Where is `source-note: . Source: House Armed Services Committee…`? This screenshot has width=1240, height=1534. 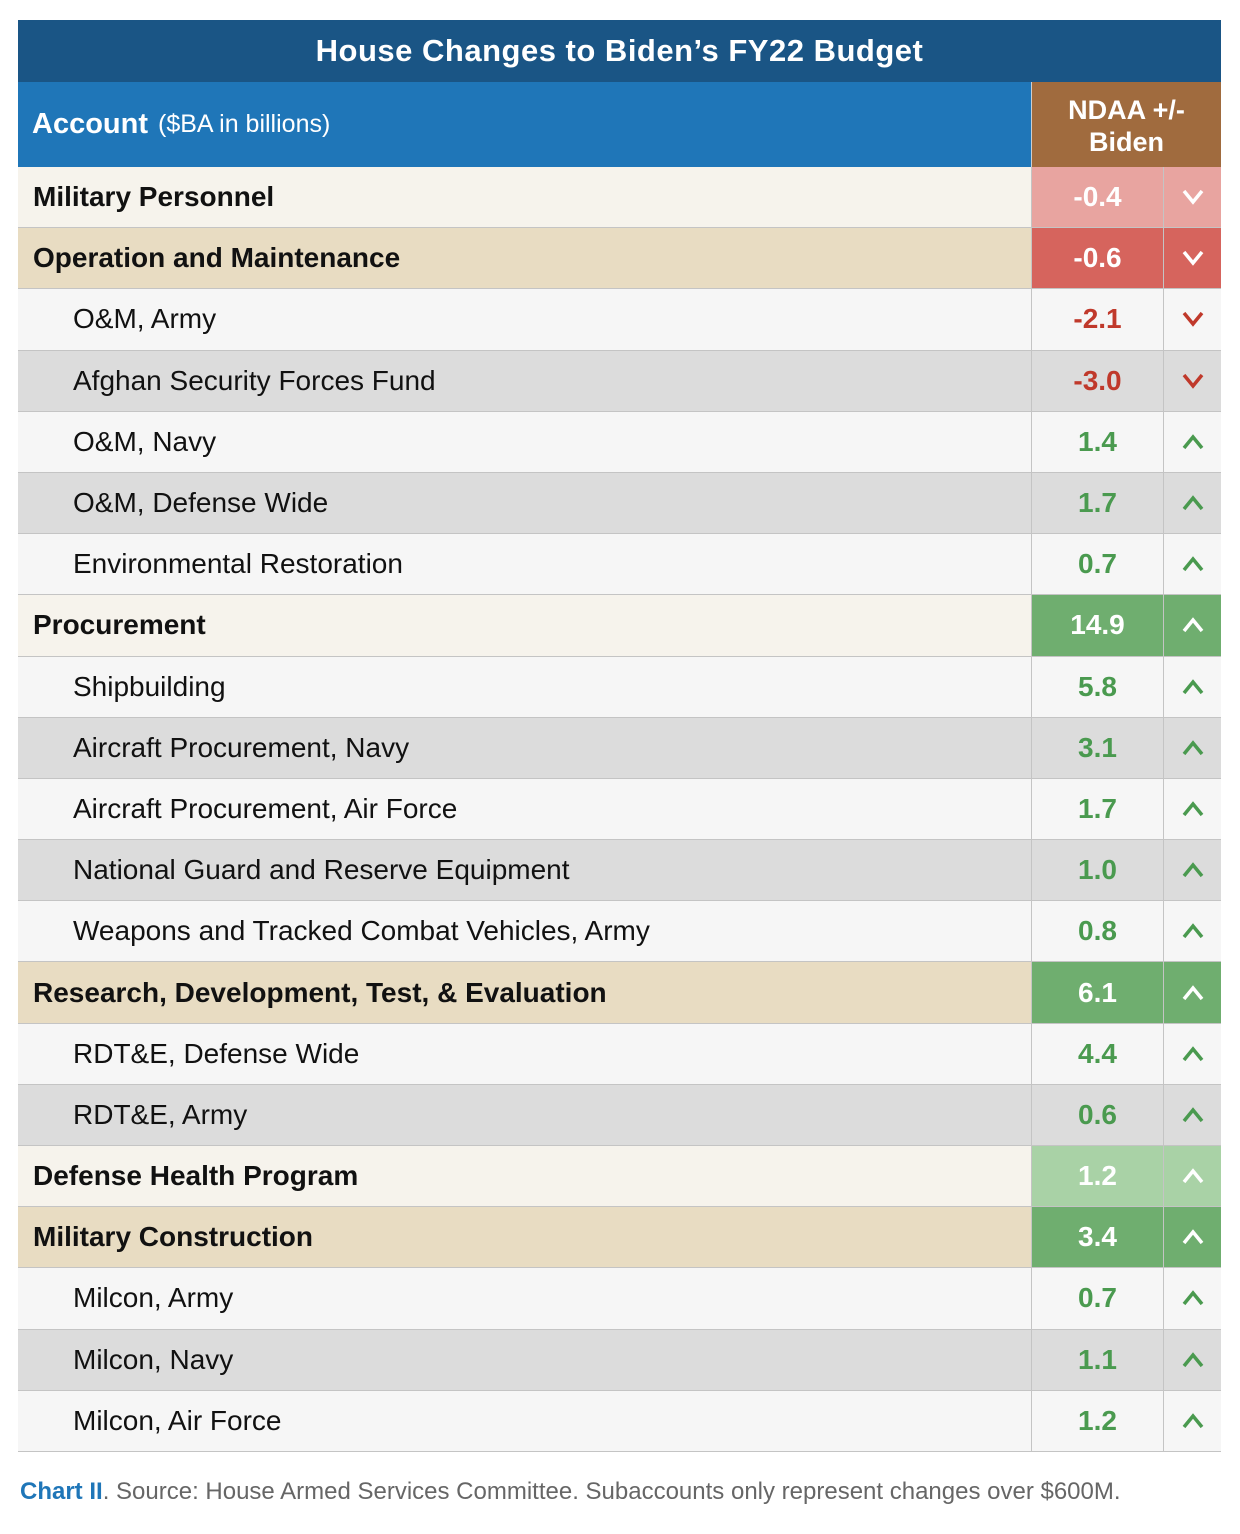 source-note: . Source: House Armed Services Committee… is located at coordinates (611, 1491).